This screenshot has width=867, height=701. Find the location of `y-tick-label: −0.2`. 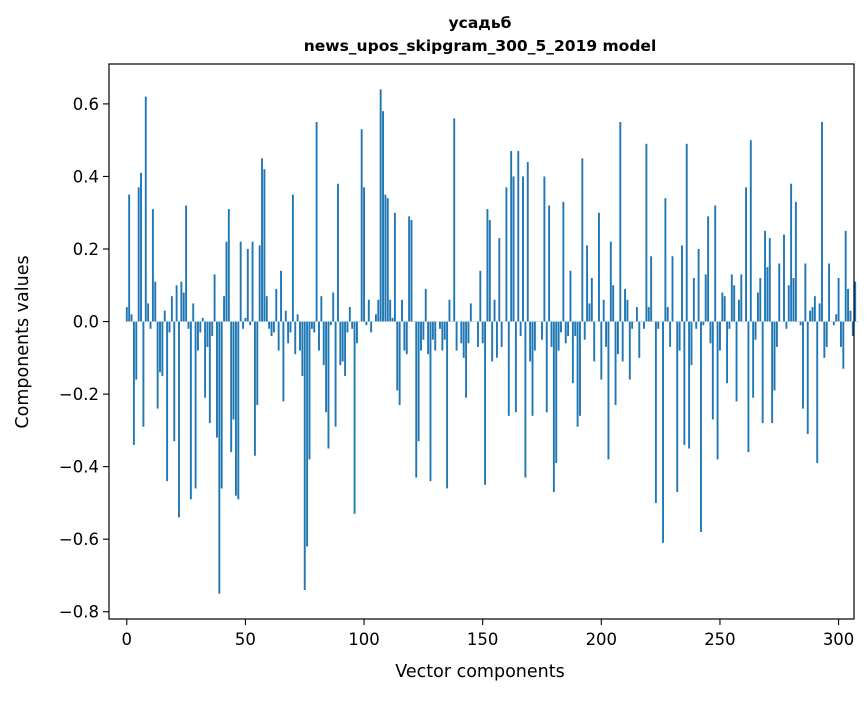

y-tick-label: −0.2 is located at coordinates (79, 394).